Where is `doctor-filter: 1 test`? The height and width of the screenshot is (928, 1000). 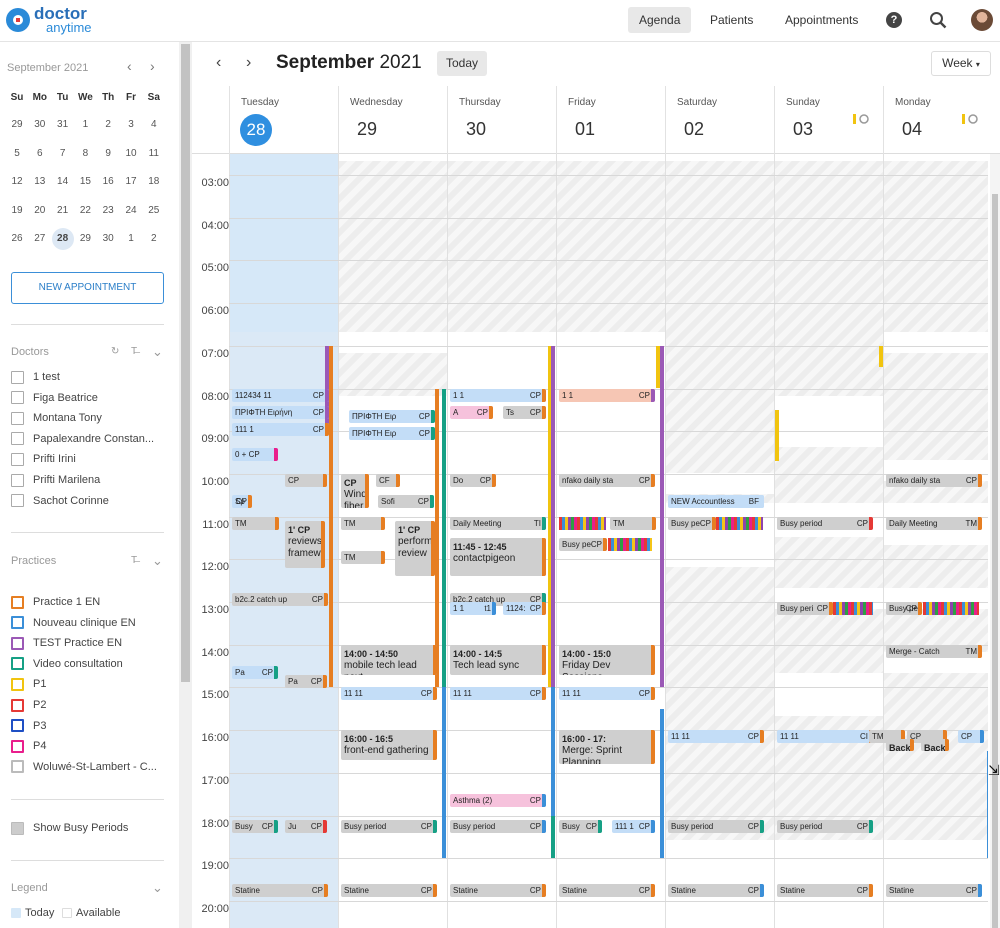 doctor-filter: 1 test is located at coordinates (35, 379).